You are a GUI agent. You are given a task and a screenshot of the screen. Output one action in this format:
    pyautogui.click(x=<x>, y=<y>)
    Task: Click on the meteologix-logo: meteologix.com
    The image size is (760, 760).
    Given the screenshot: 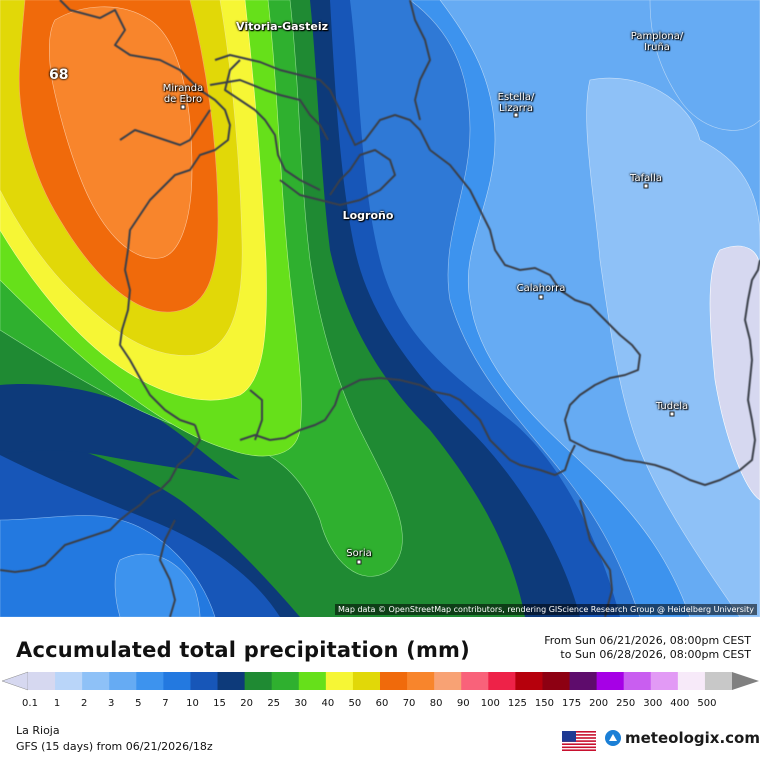 What is the action you would take?
    pyautogui.click(x=682, y=738)
    